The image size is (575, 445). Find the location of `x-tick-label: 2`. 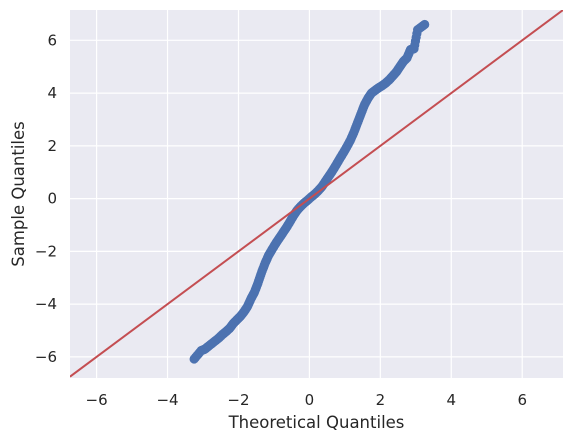

x-tick-label: 2 is located at coordinates (381, 400).